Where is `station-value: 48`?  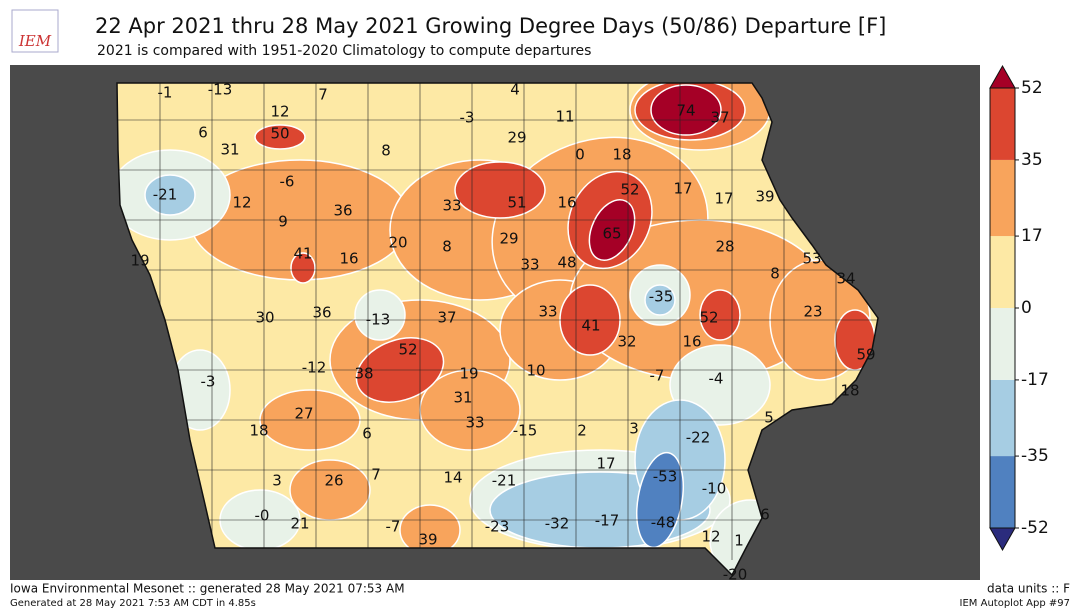 station-value: 48 is located at coordinates (566, 263).